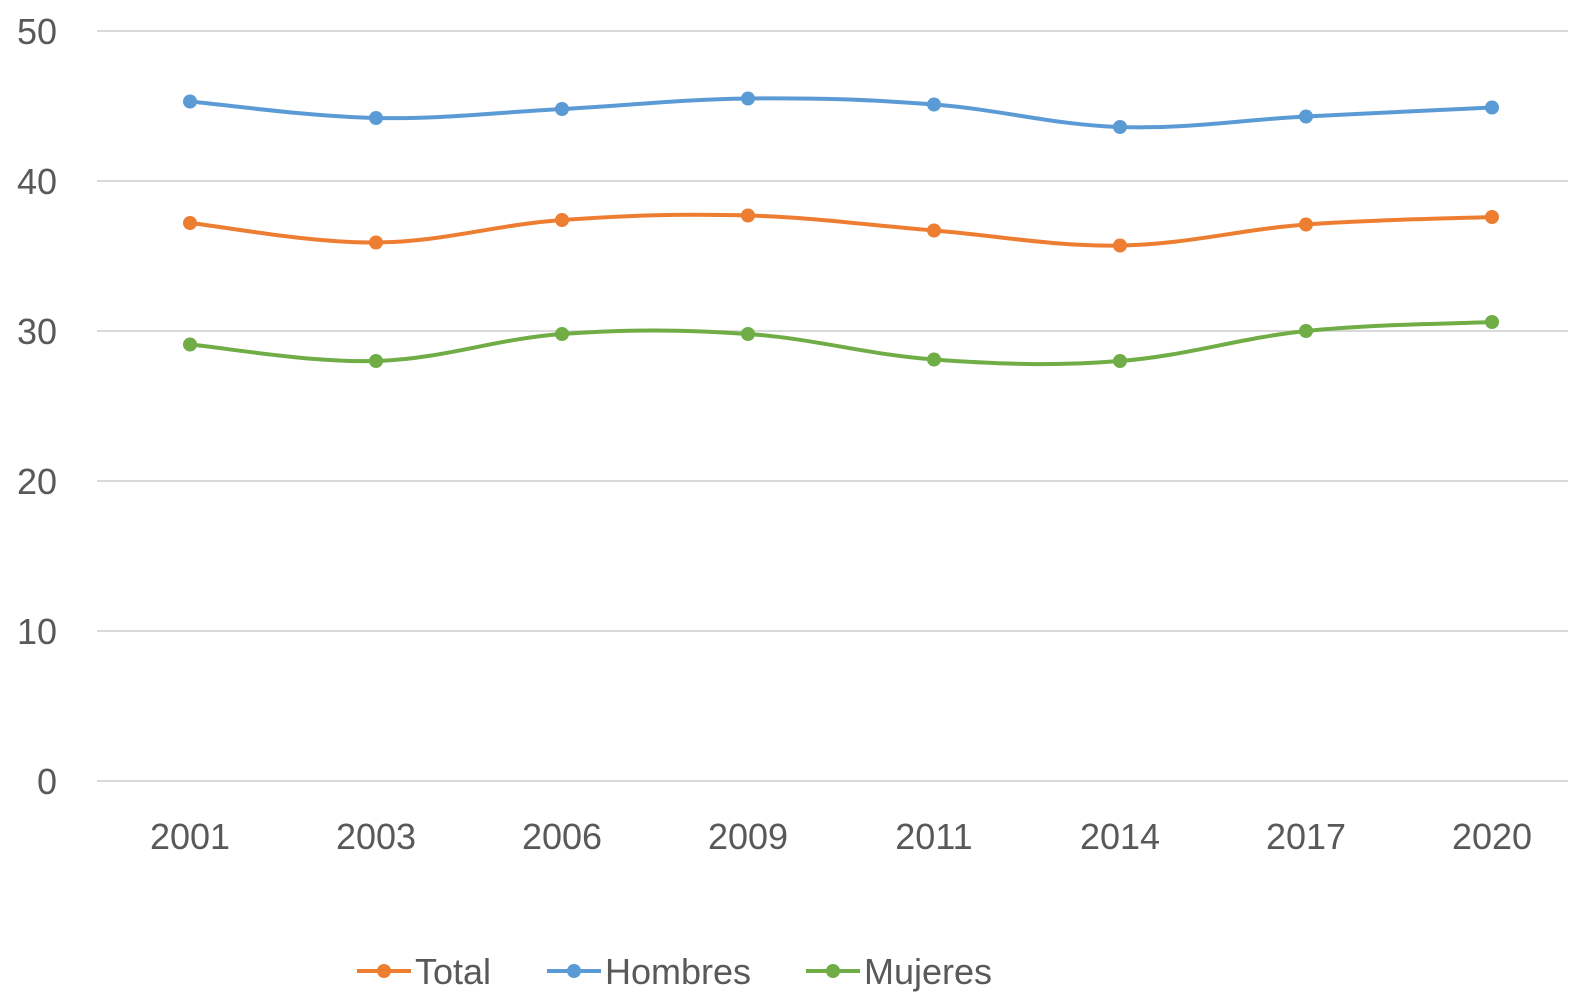  Describe the element at coordinates (384, 971) in the screenshot. I see `legend-swatch-marker-total` at that location.